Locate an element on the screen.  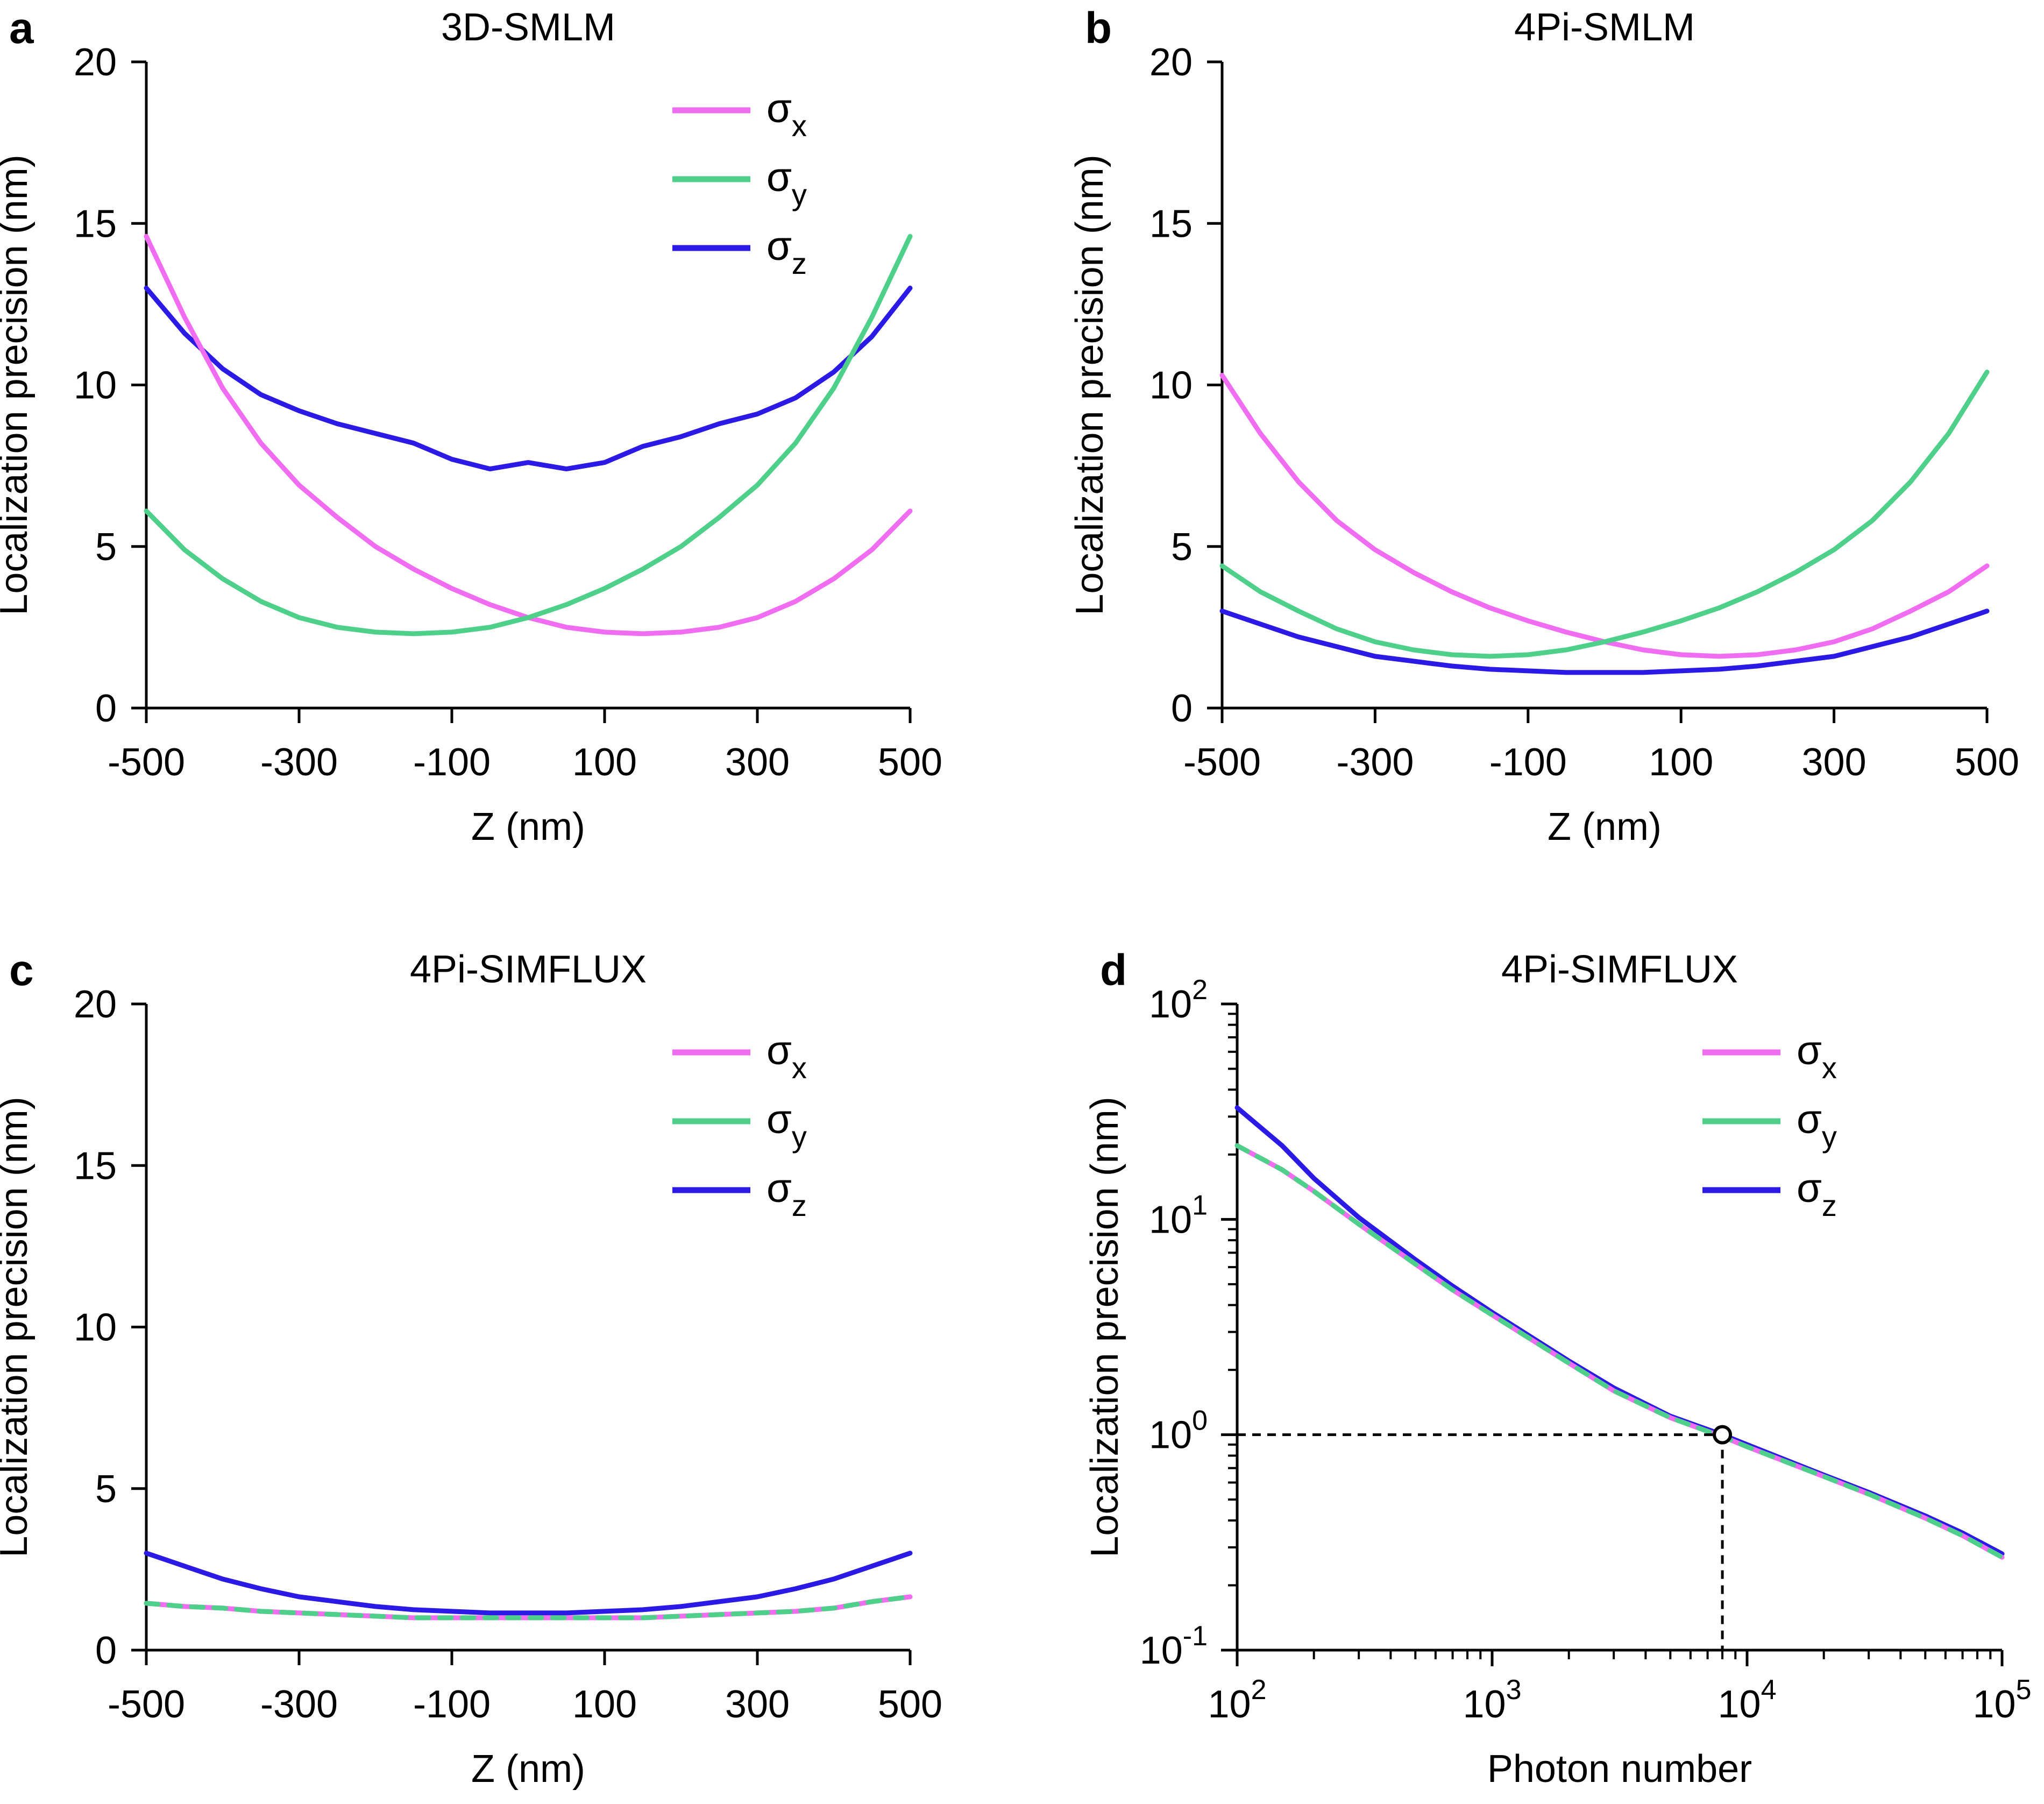
y-tick-label: 10¹ is located at coordinates (1178, 1215).